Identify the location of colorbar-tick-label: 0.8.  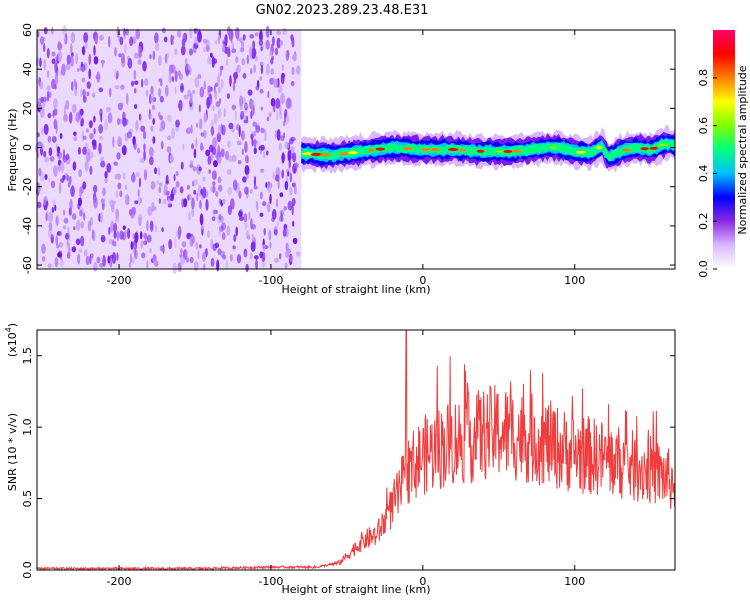
(703, 78).